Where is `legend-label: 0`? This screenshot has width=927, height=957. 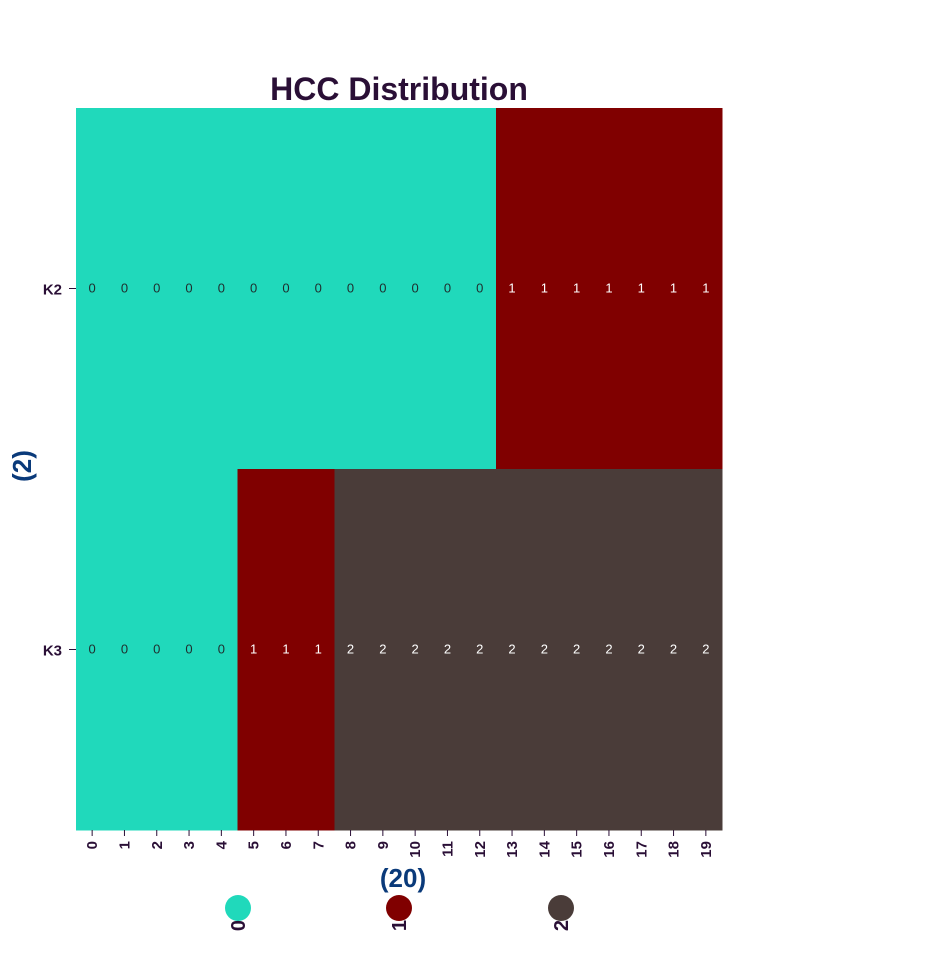 legend-label: 0 is located at coordinates (239, 925).